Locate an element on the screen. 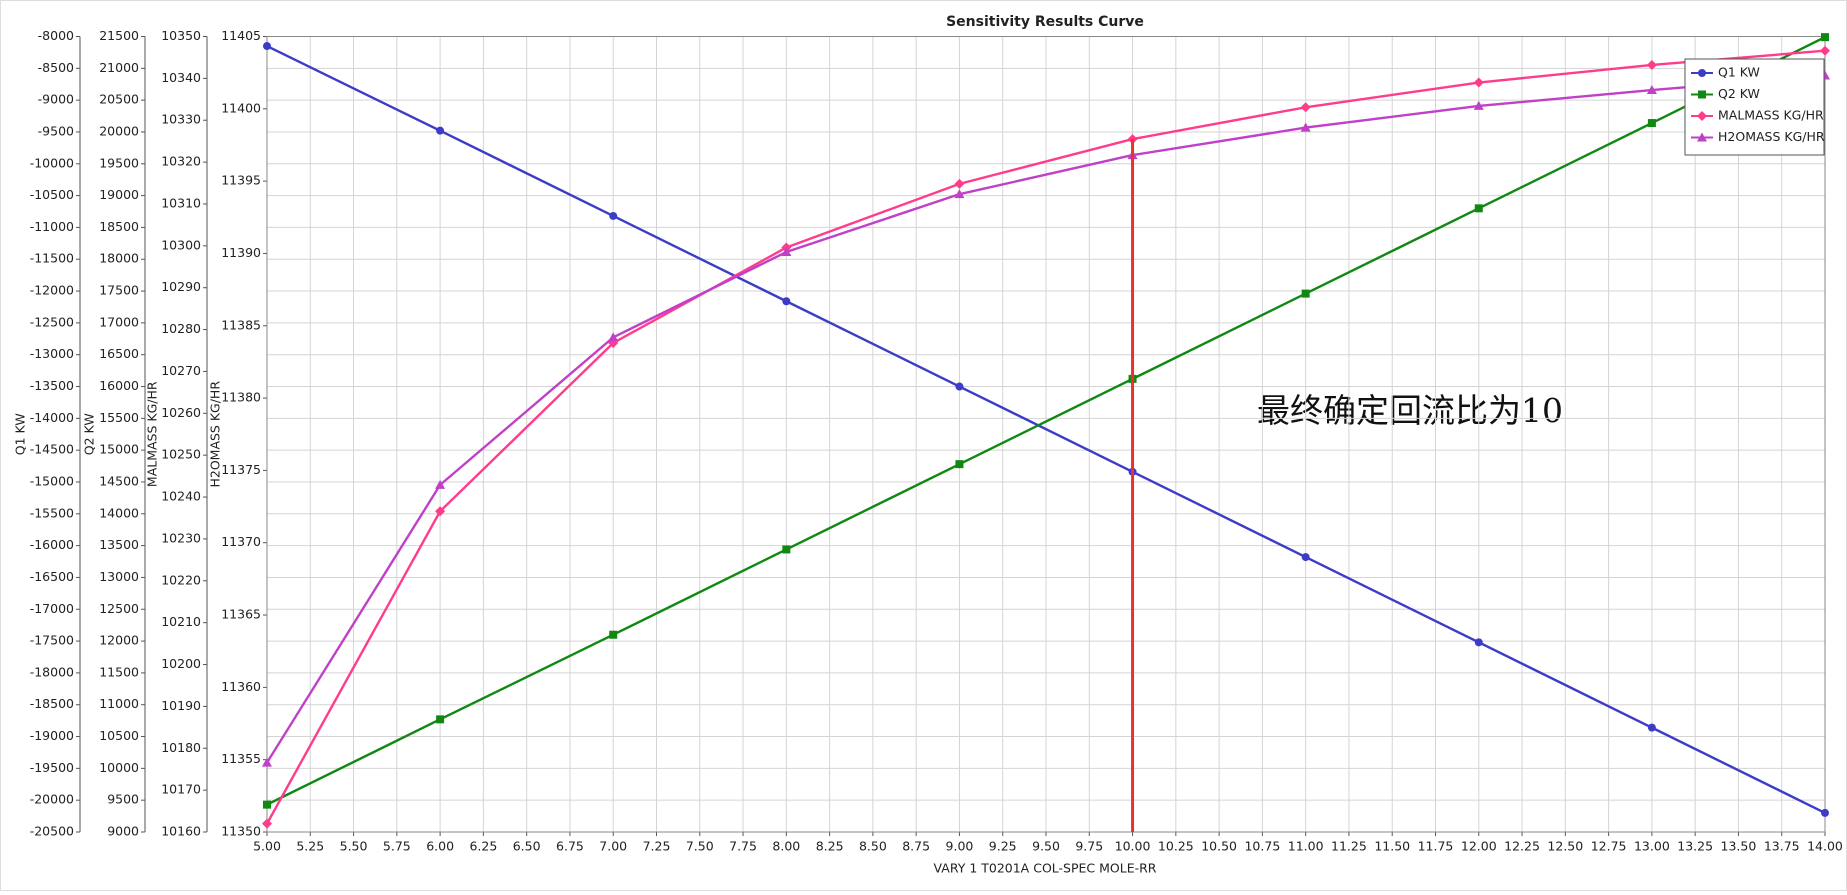 This screenshot has width=1847, height=895. y-tick-label: 10500 is located at coordinates (119, 735).